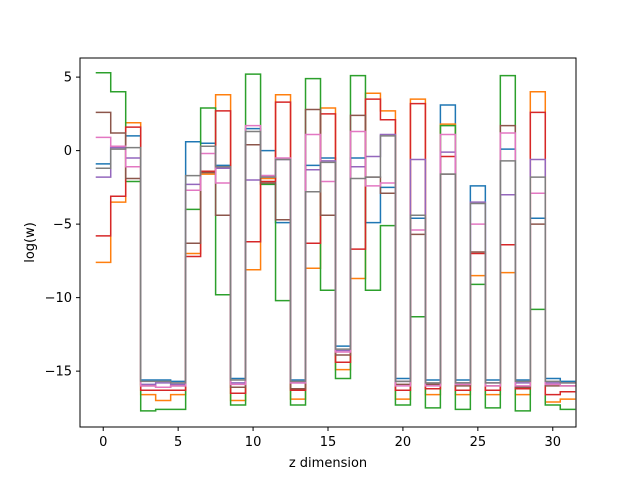 This screenshot has width=640, height=480. I want to click on x-tick-label: 30, so click(553, 442).